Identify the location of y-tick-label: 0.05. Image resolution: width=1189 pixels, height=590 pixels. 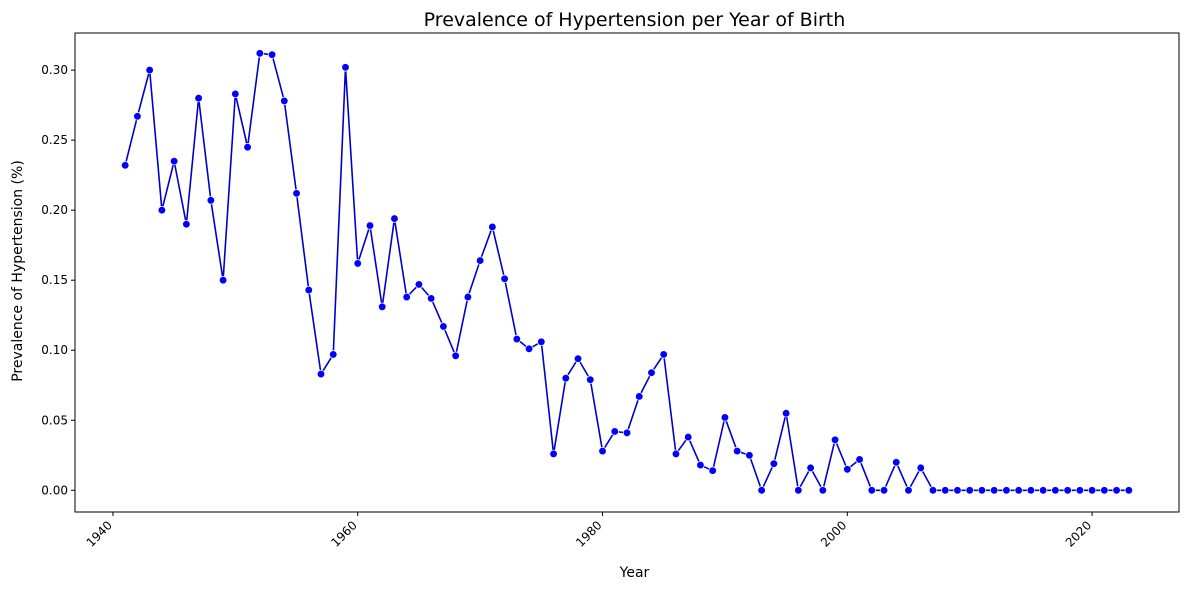
(54, 420).